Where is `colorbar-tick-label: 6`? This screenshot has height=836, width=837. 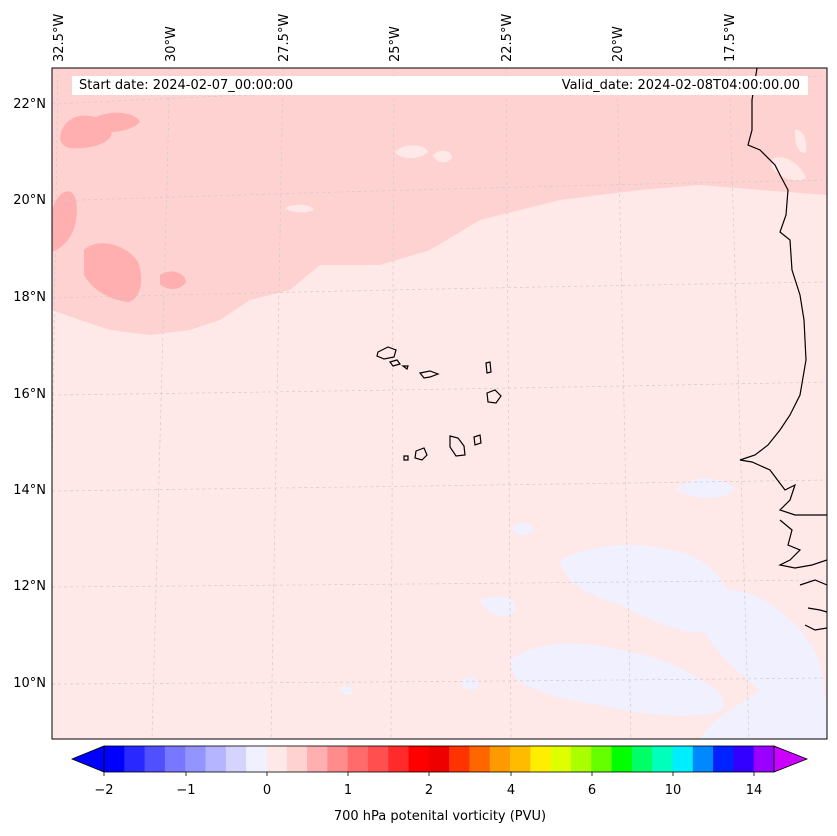
colorbar-tick-label: 6 is located at coordinates (592, 790).